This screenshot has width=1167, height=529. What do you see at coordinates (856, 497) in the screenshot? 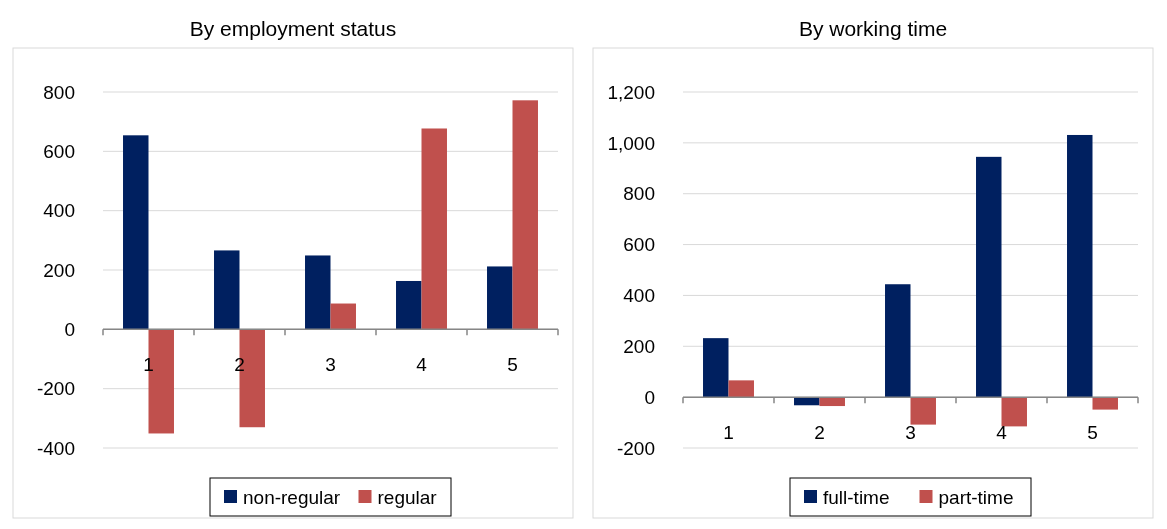
I see `legend-label: full-time` at bounding box center [856, 497].